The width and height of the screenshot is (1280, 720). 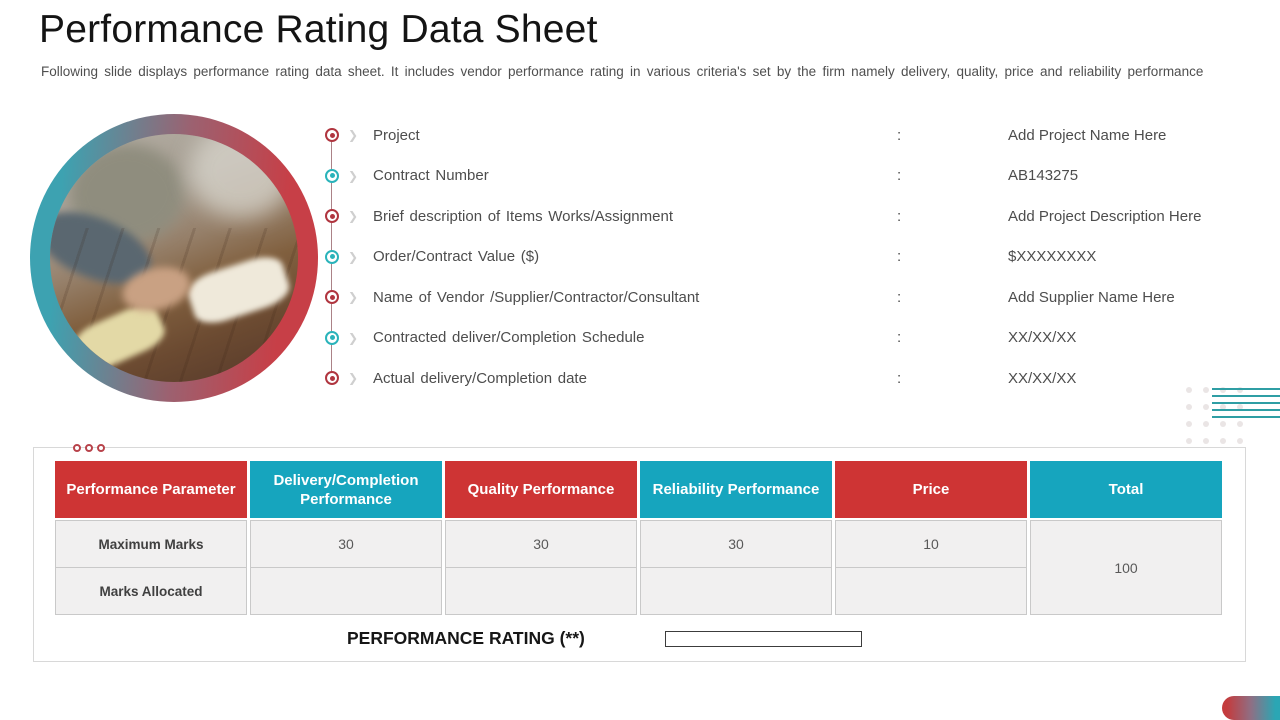 I want to click on column-header: Quality Performance, so click(x=541, y=489).